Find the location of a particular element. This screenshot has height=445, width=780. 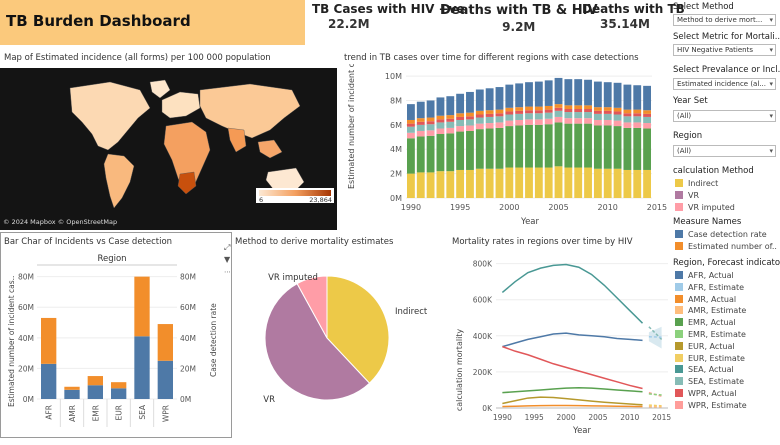

region-southern-africa is located at coordinates (187, 183).